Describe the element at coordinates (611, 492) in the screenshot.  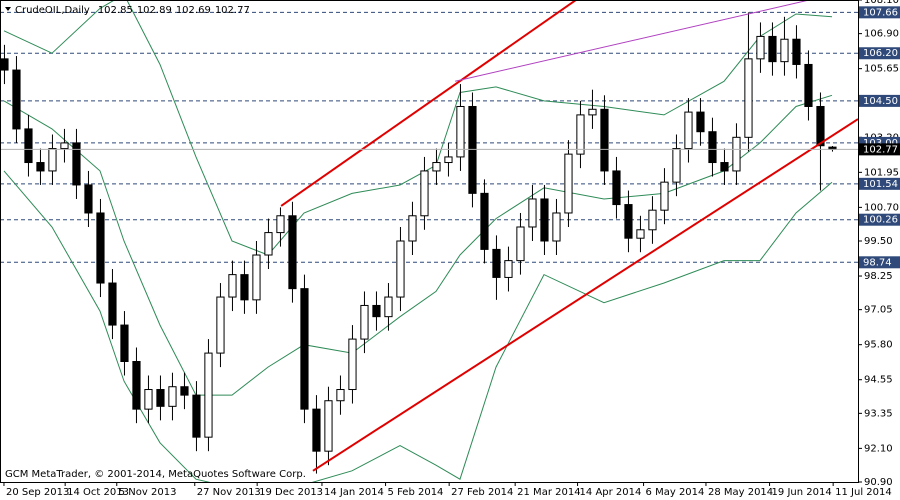
I see `x-tick-label: 14 Apr 2014` at that location.